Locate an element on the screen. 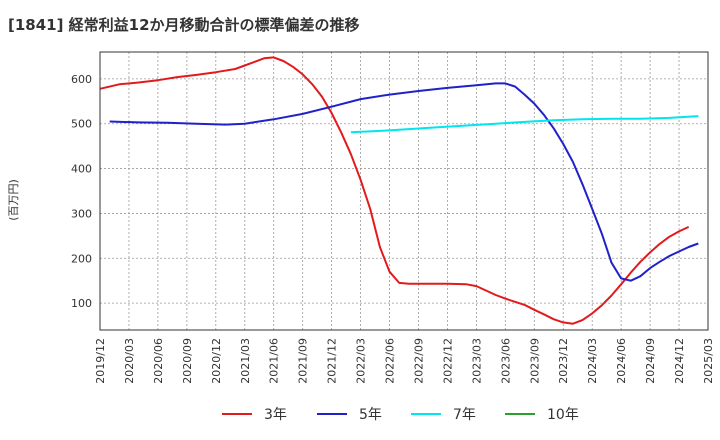 This screenshot has width=720, height=440. x-tick-label: 2021/09 is located at coordinates (303, 361).